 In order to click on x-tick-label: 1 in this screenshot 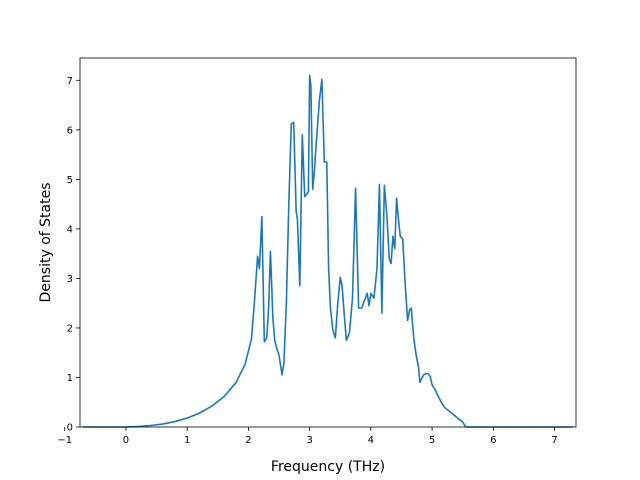, I will do `click(187, 440)`.